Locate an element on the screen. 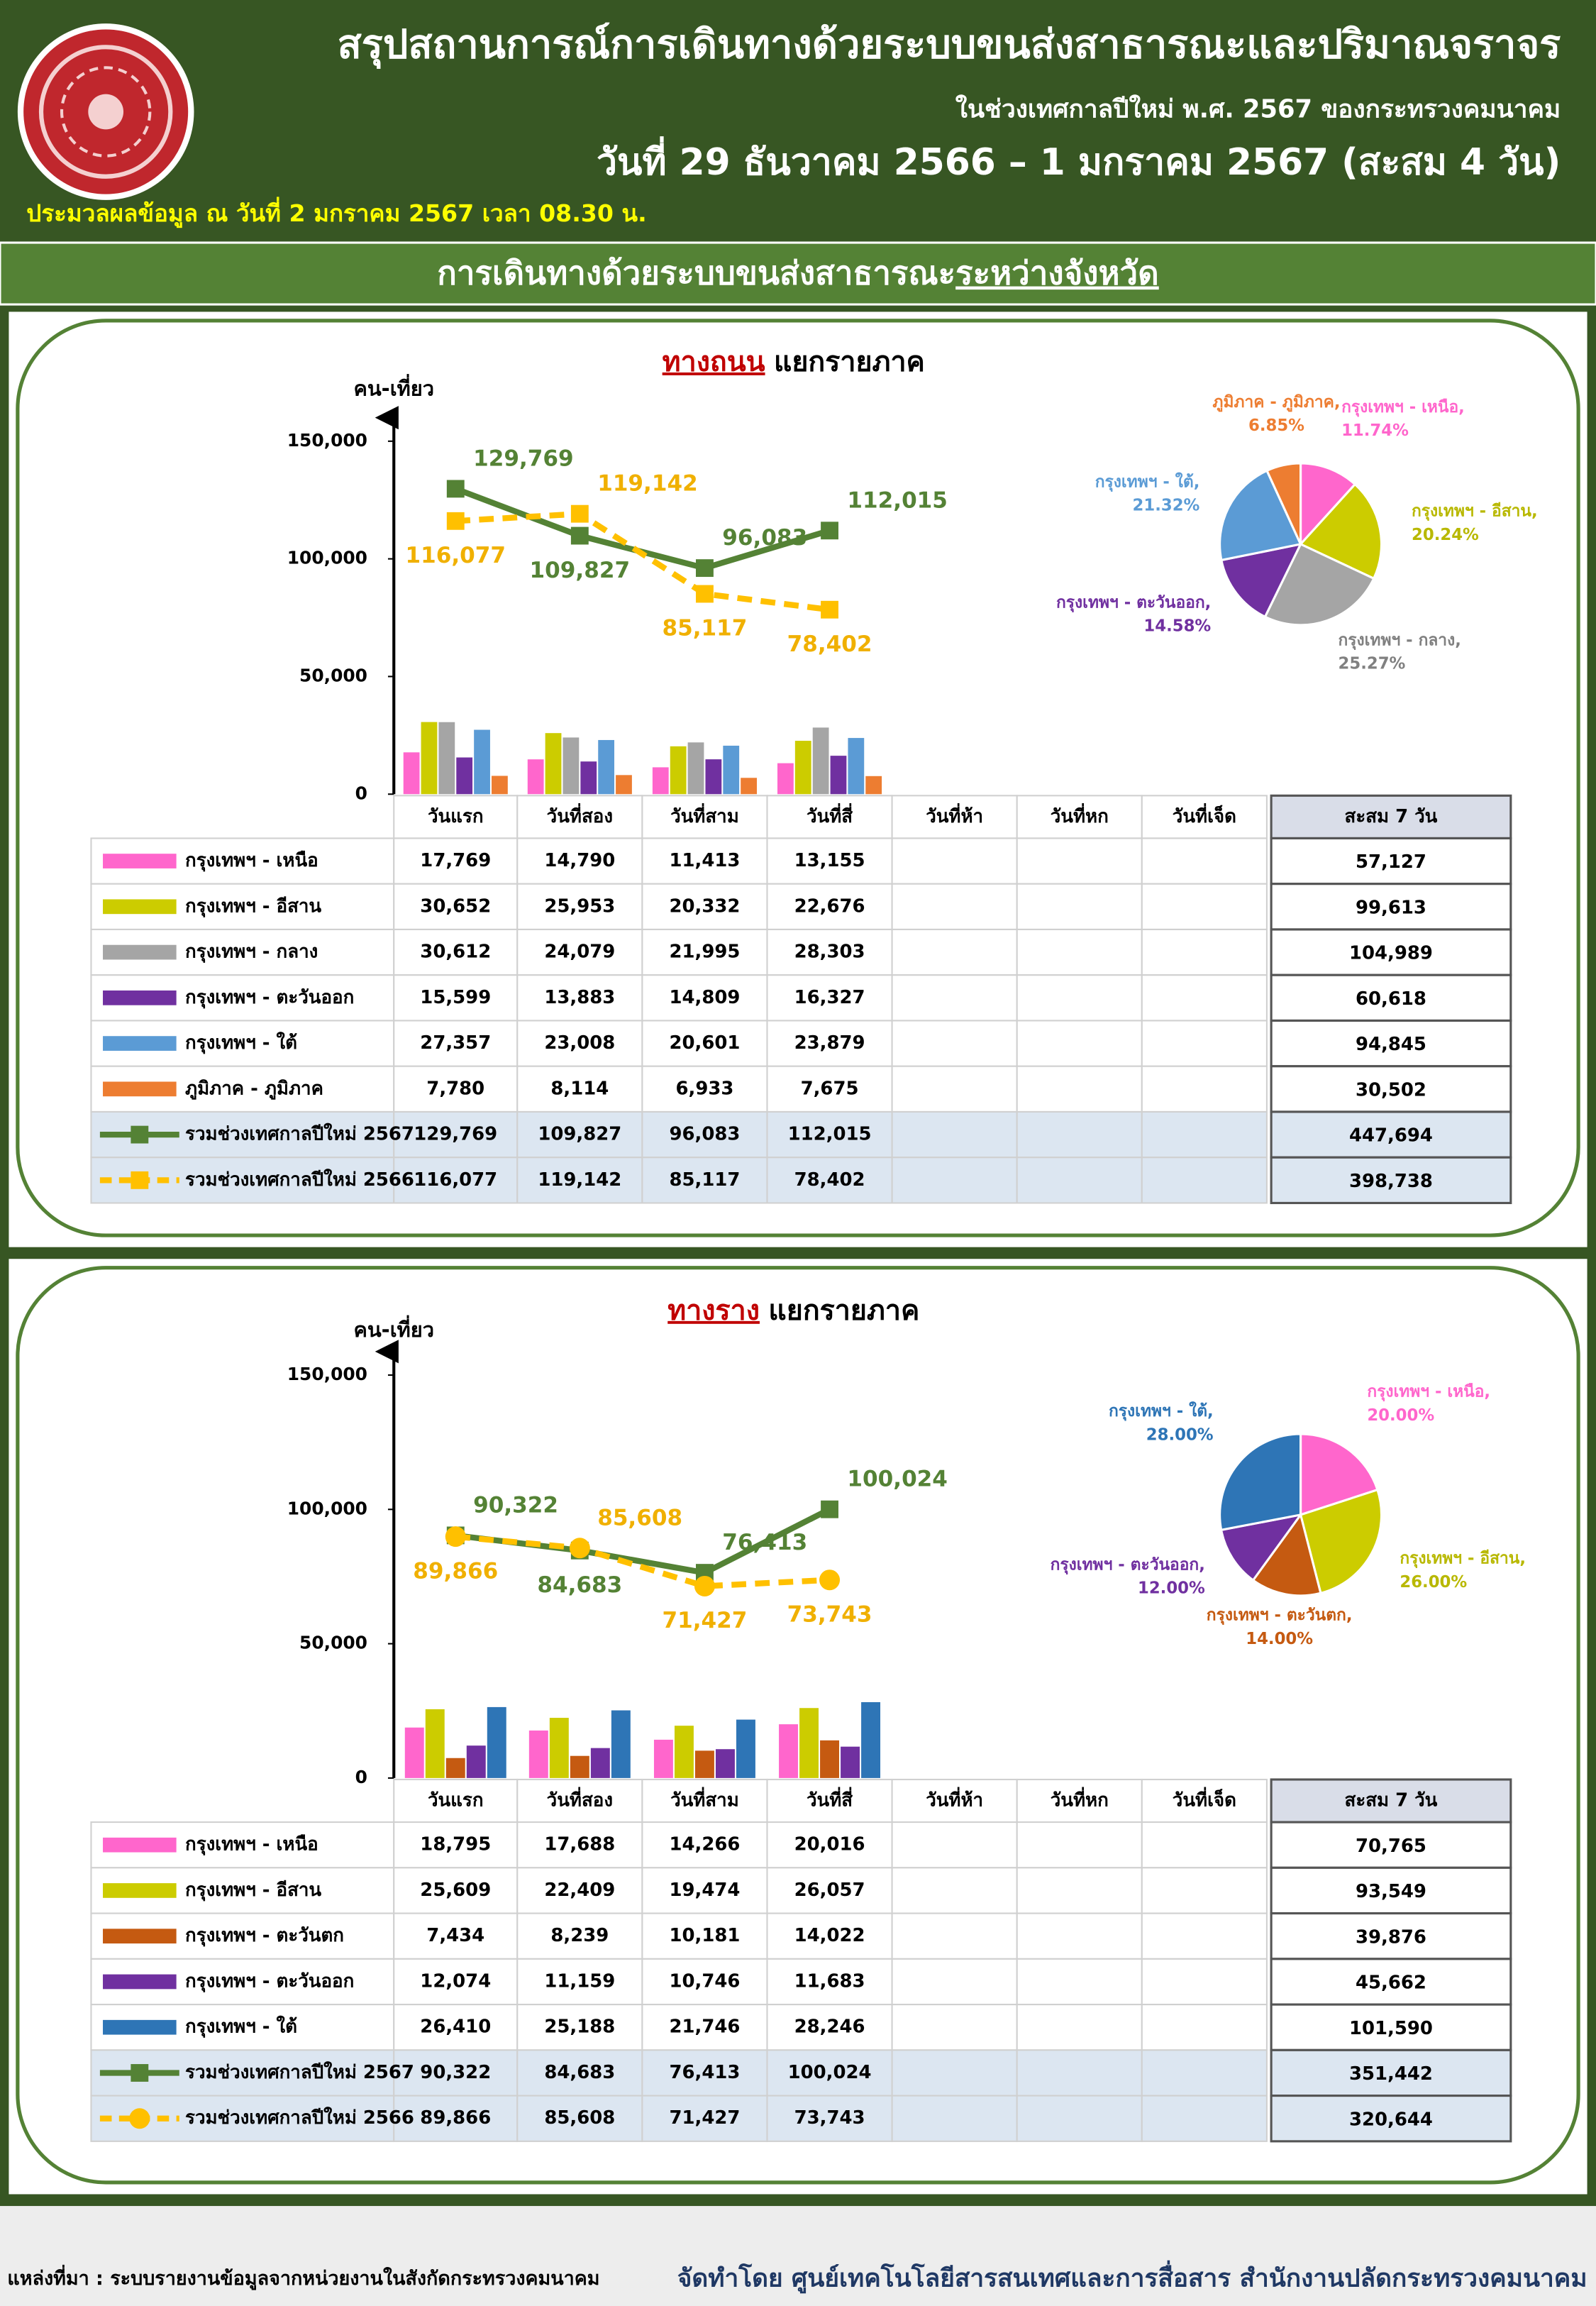  line-data-label: 116,077 is located at coordinates (456, 555).